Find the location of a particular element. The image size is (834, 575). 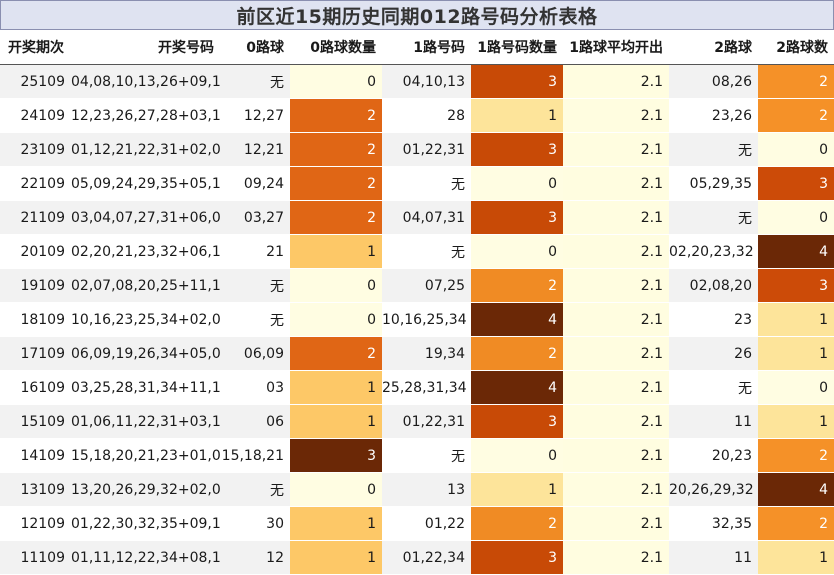

cell-route2: 20,26,29,32 is located at coordinates (713, 489).